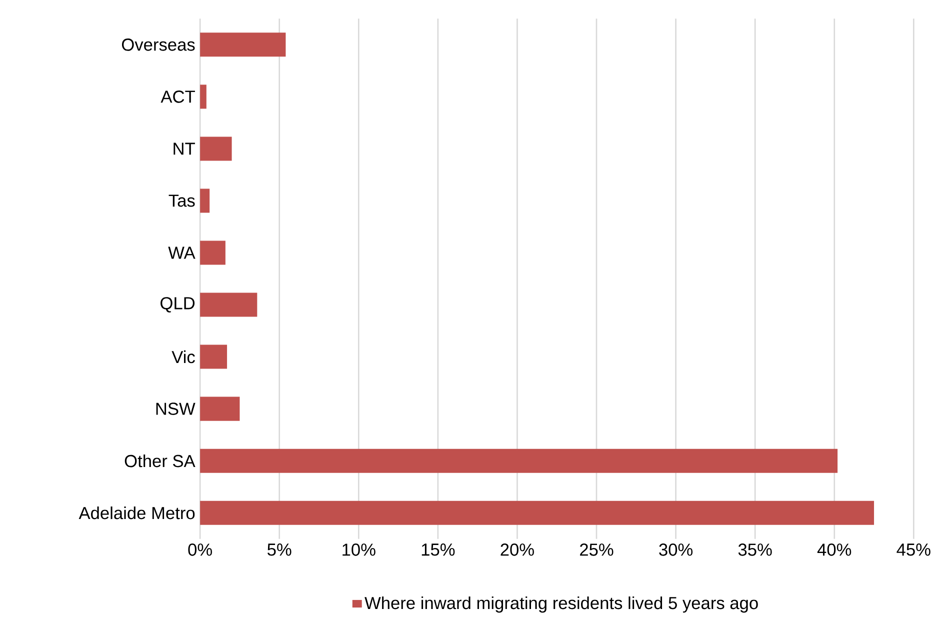 The width and height of the screenshot is (951, 632). Describe the element at coordinates (913, 549) in the screenshot. I see `x-tick-label: 45%` at that location.